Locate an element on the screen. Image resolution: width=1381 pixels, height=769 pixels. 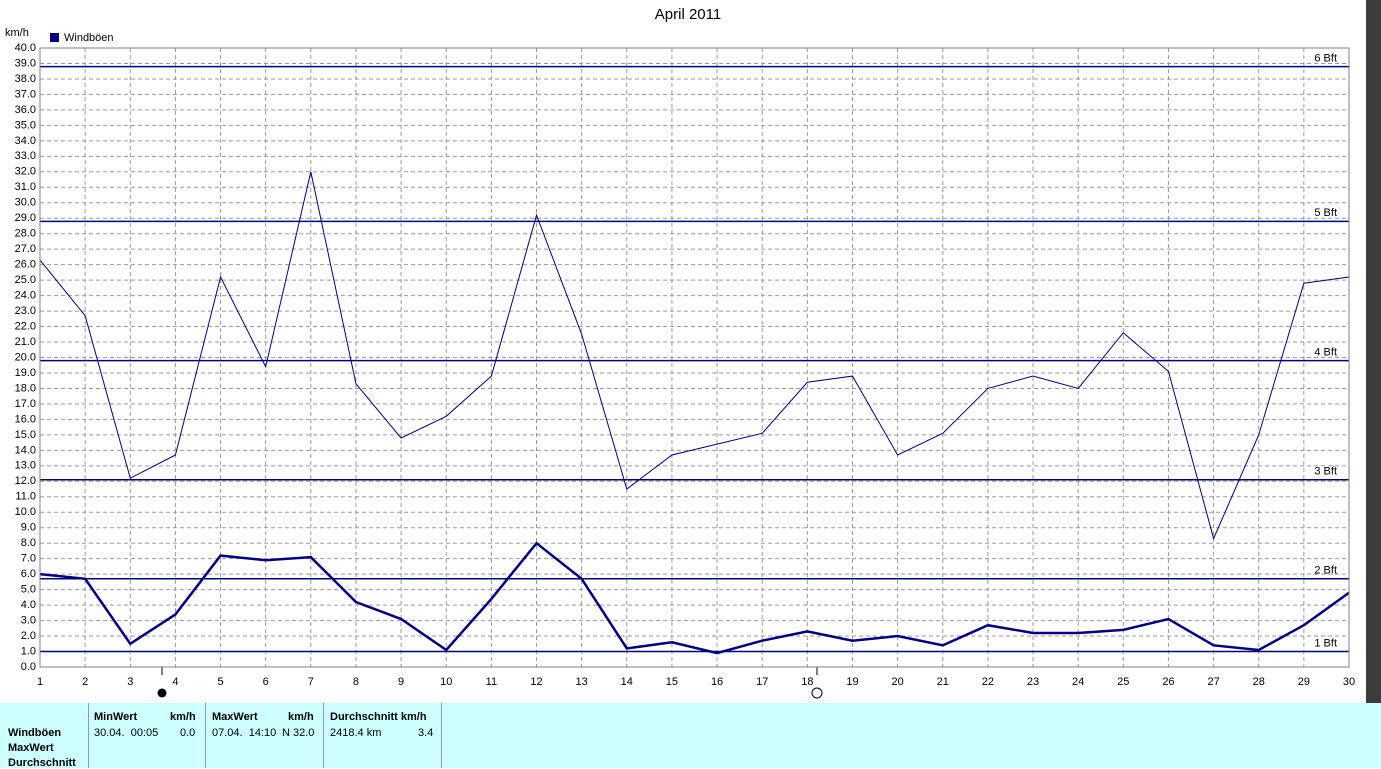
x-tick-label: 5 is located at coordinates (220, 682).